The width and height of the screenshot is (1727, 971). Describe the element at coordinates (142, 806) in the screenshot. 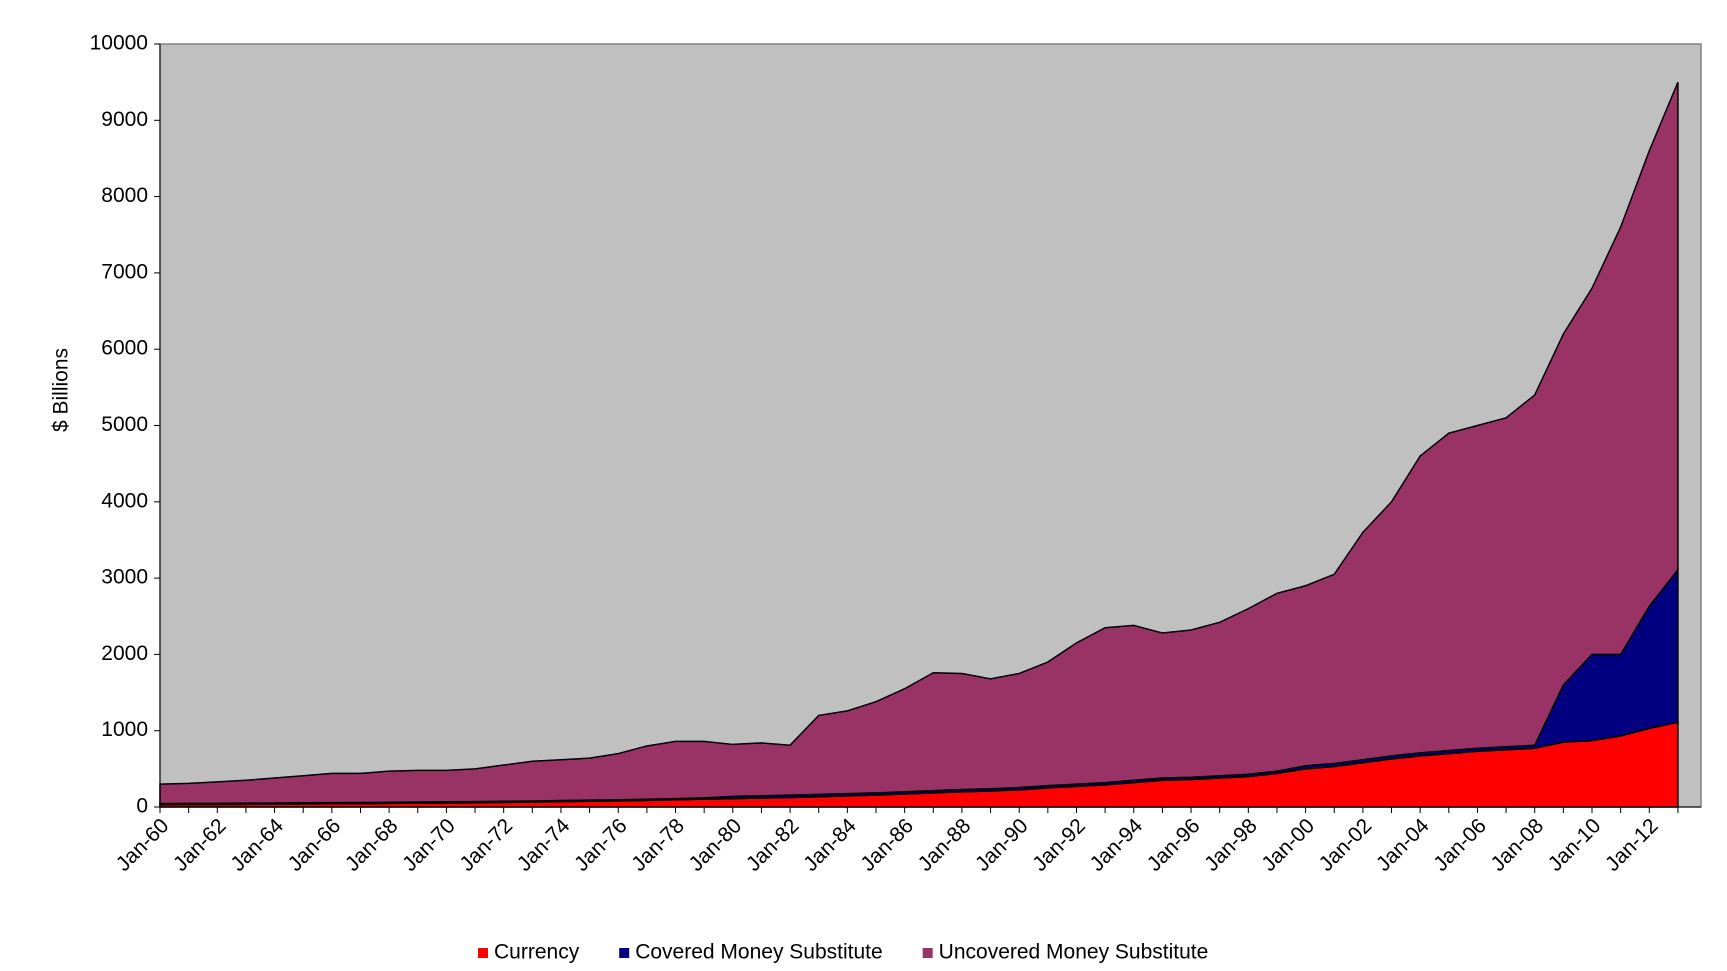

I see `y-tick-label: 0` at that location.